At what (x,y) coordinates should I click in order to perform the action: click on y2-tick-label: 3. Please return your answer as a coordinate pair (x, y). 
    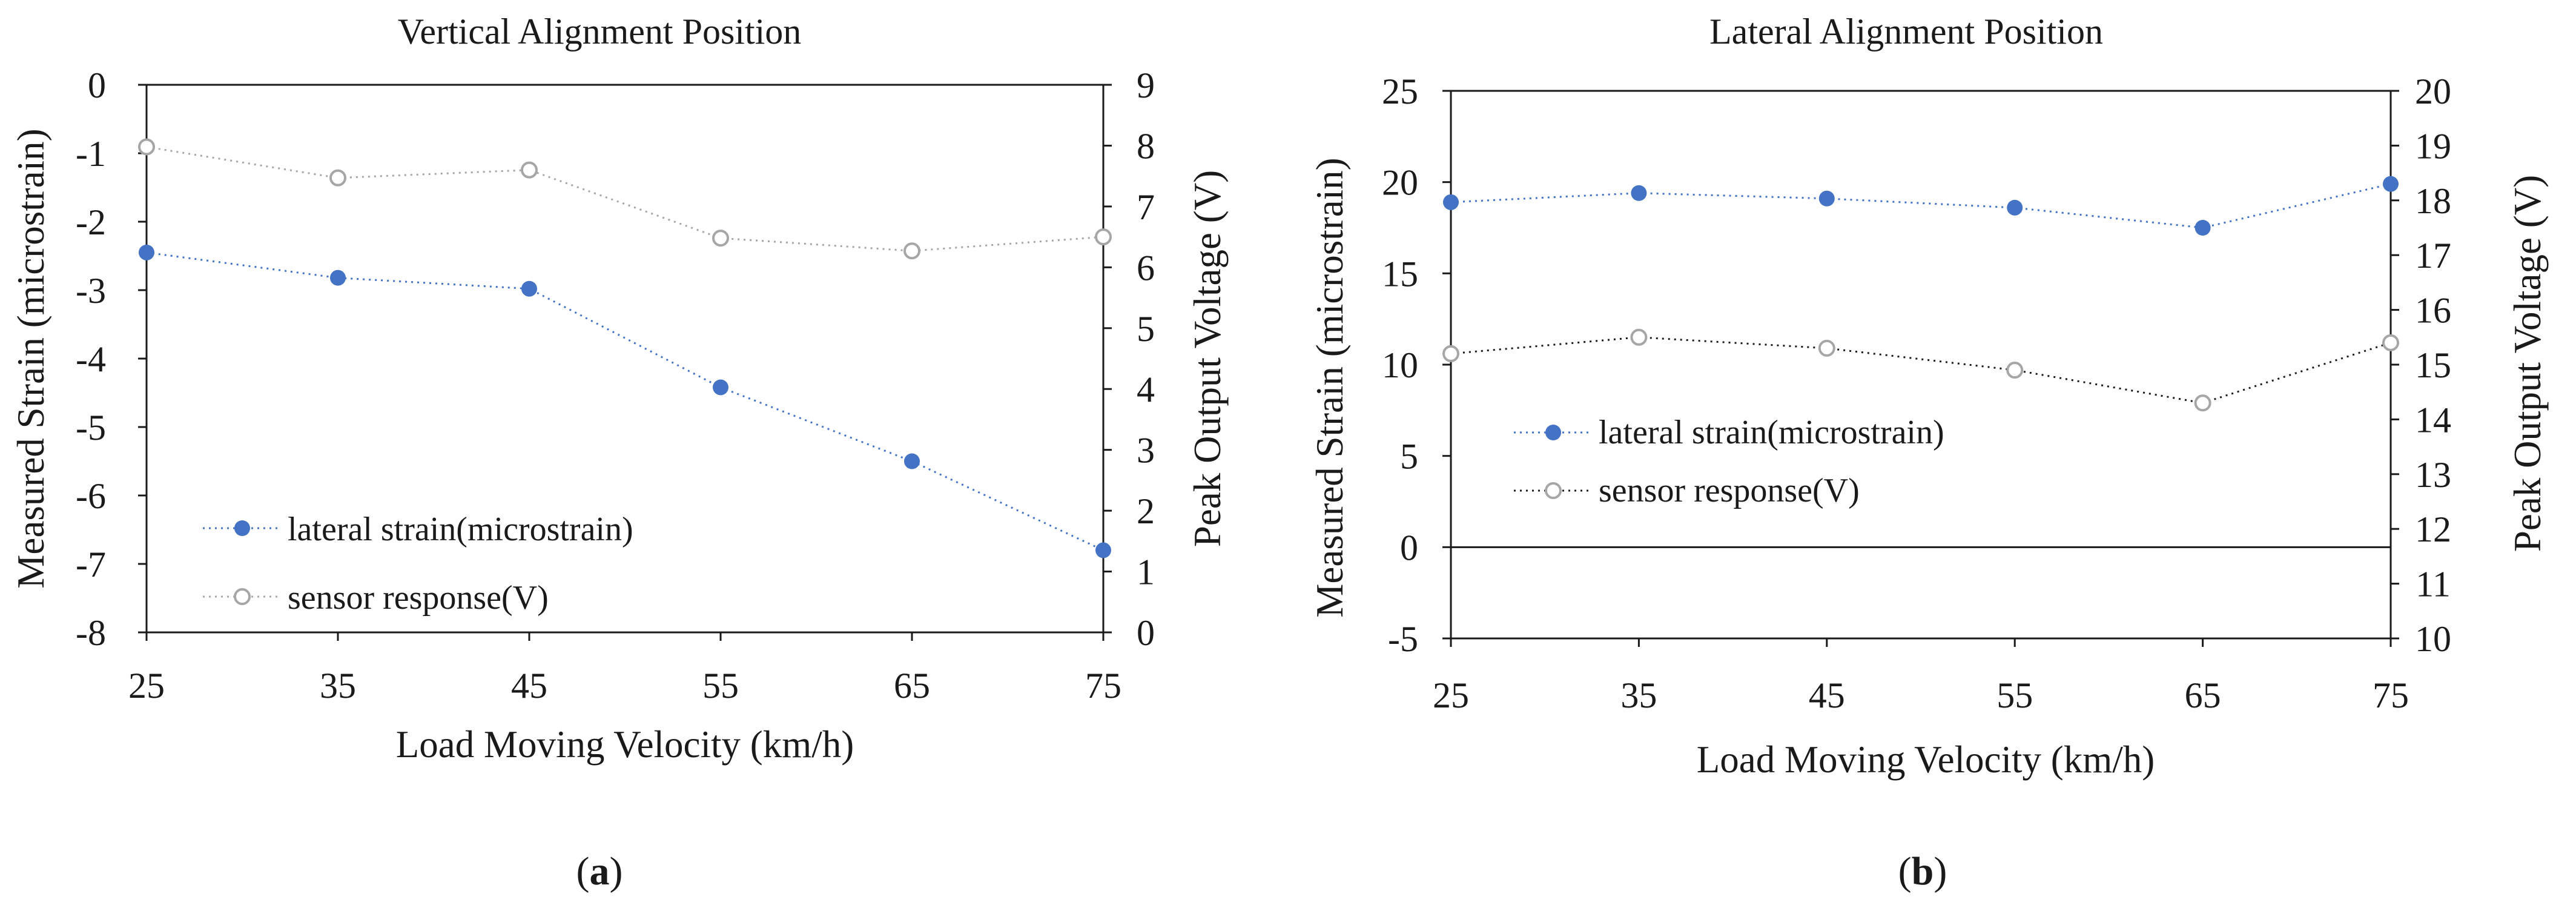
    Looking at the image, I should click on (1146, 451).